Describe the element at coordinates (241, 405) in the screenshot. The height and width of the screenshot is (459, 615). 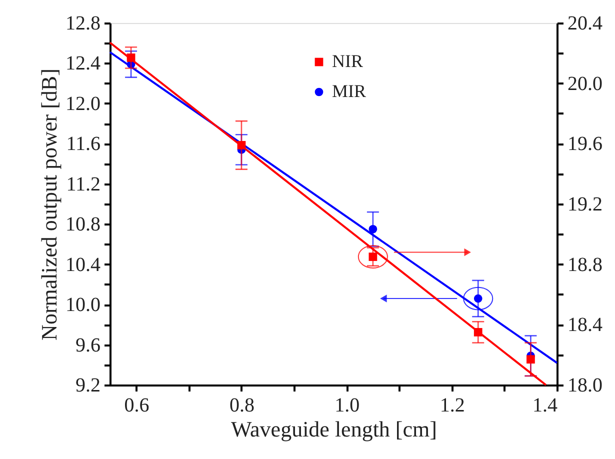
I see `x-tick-label: 0.8` at that location.